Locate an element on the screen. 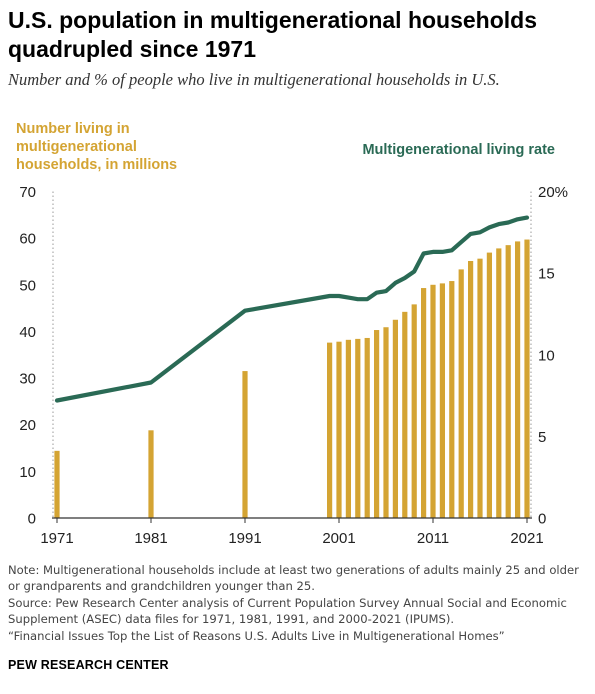 The height and width of the screenshot is (694, 595). bar-2010 is located at coordinates (424, 403).